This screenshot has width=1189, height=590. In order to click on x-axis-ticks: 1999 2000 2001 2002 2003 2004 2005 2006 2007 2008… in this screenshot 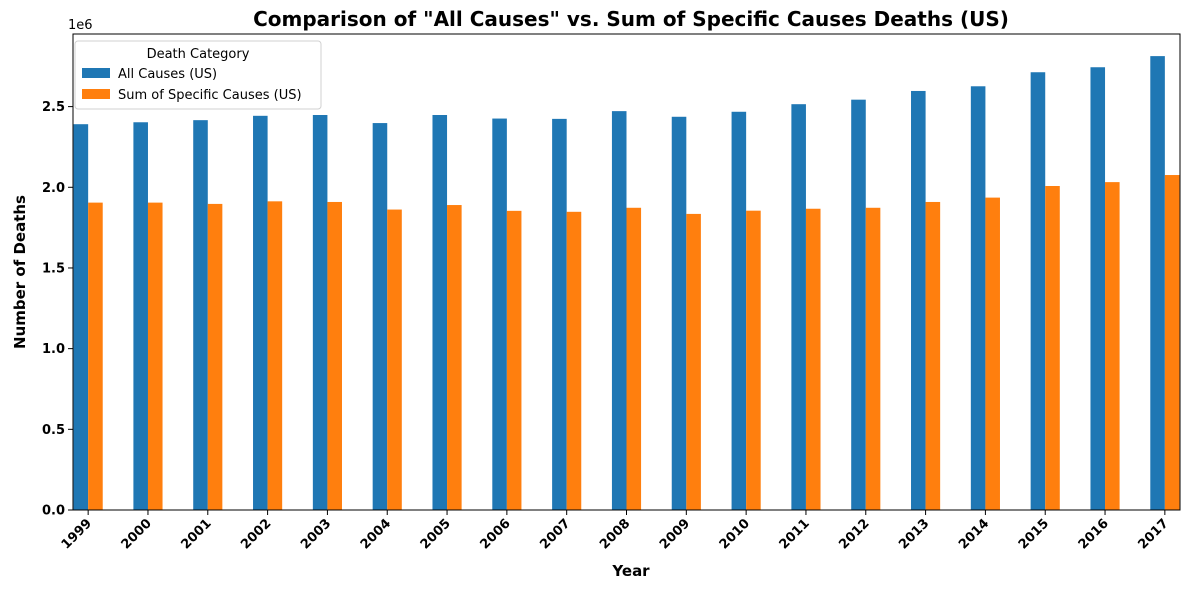, I will do `click(615, 531)`.